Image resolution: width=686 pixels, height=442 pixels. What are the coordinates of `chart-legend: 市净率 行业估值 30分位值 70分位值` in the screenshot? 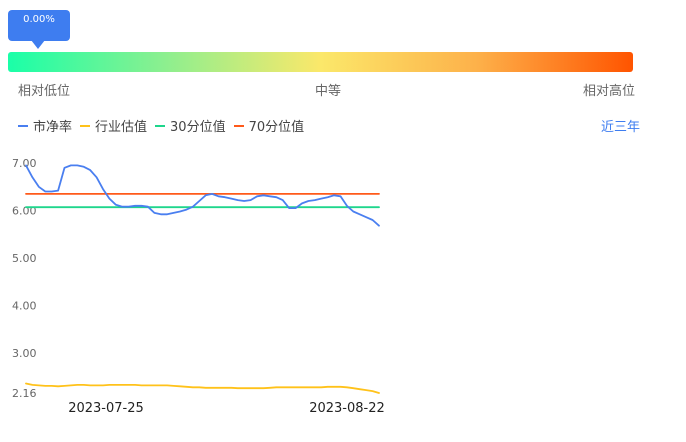 It's located at (161, 125).